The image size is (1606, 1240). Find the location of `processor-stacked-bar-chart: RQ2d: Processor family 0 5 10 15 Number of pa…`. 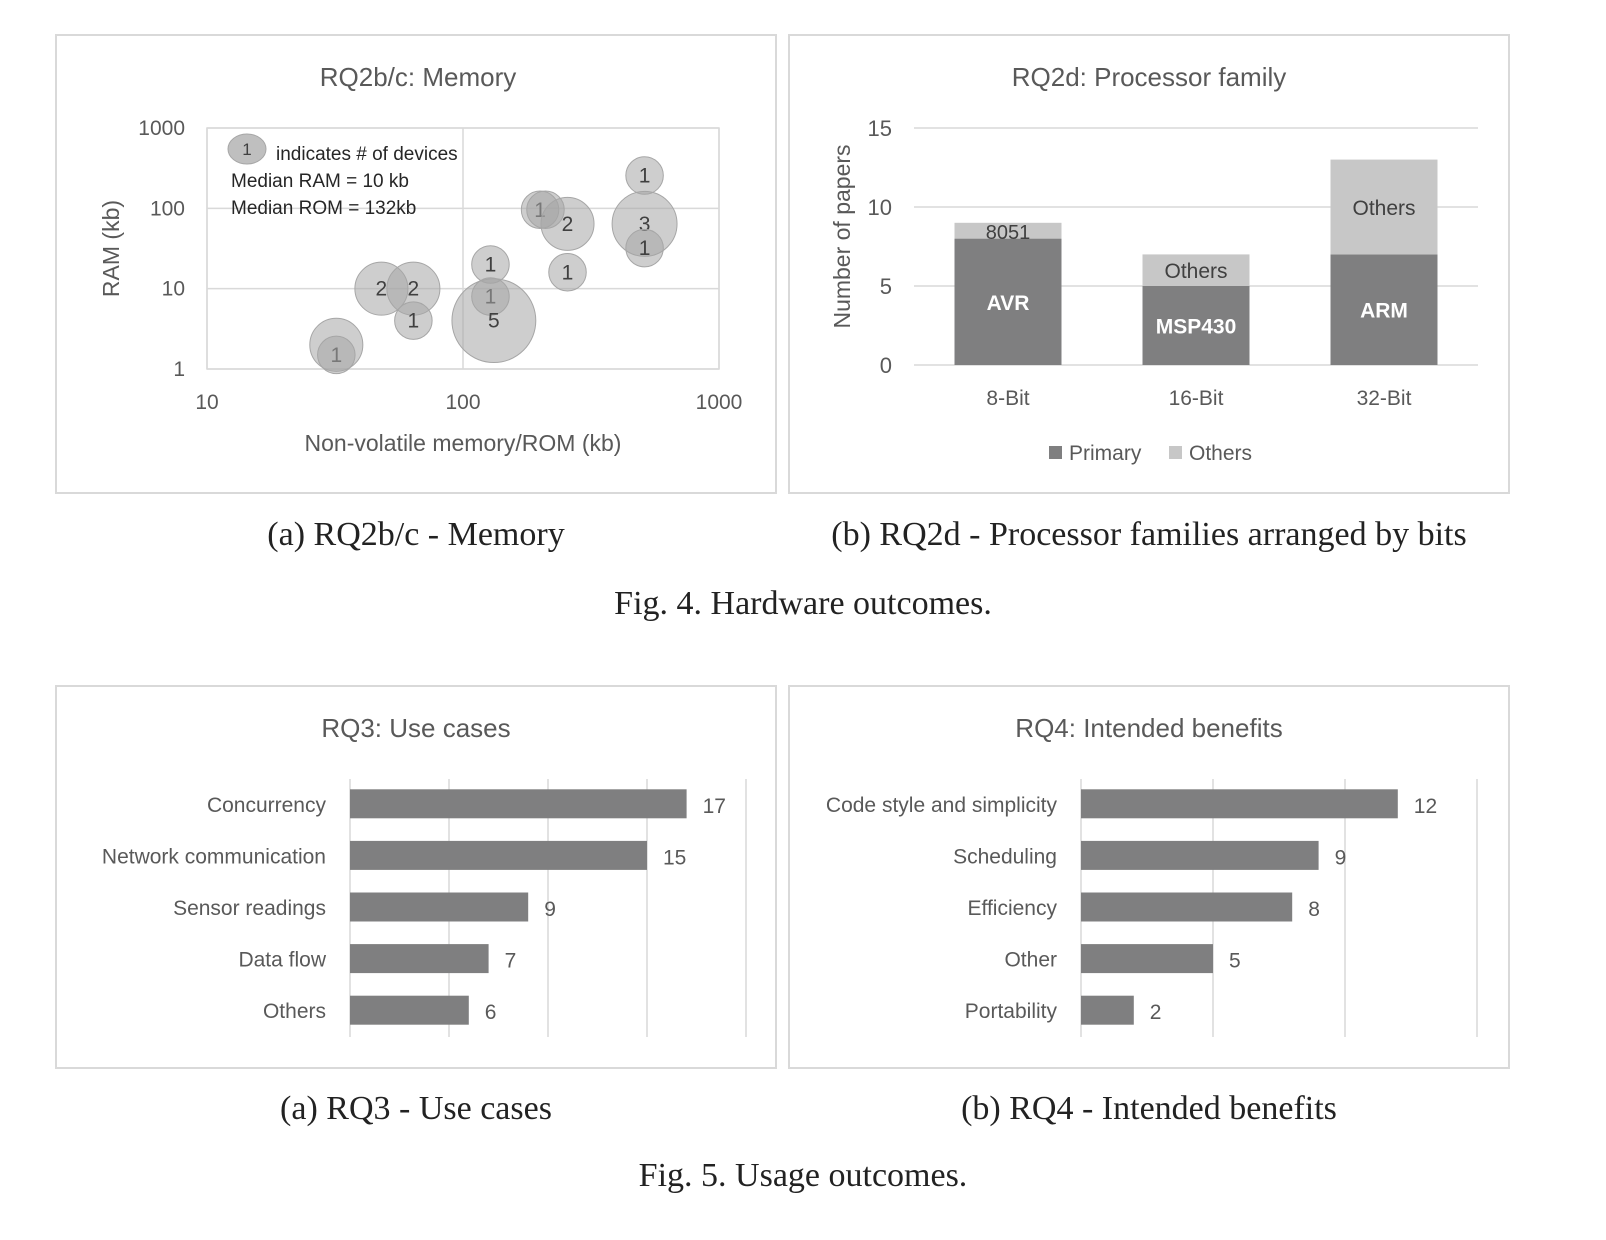

processor-stacked-bar-chart: RQ2d: Processor family 0 5 10 15 Number of pa… is located at coordinates (1153, 263).